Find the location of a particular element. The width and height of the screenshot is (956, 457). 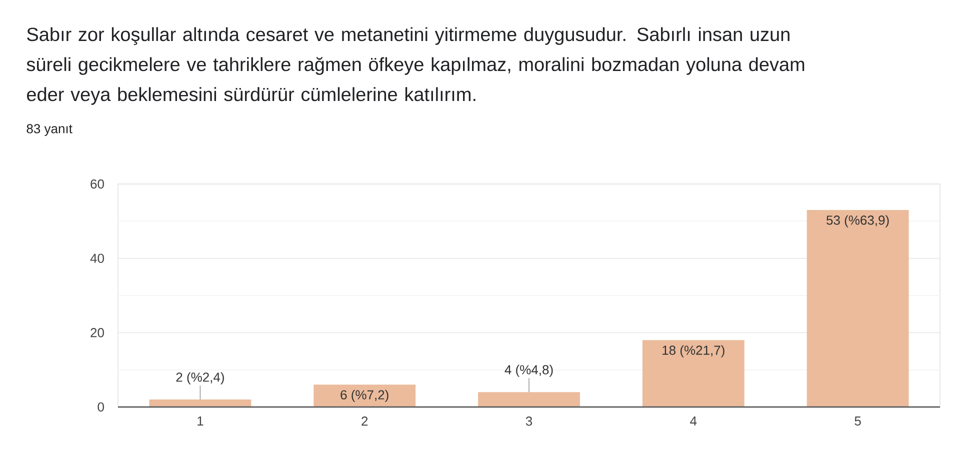

data-label: 6 (%7,2) is located at coordinates (364, 396).